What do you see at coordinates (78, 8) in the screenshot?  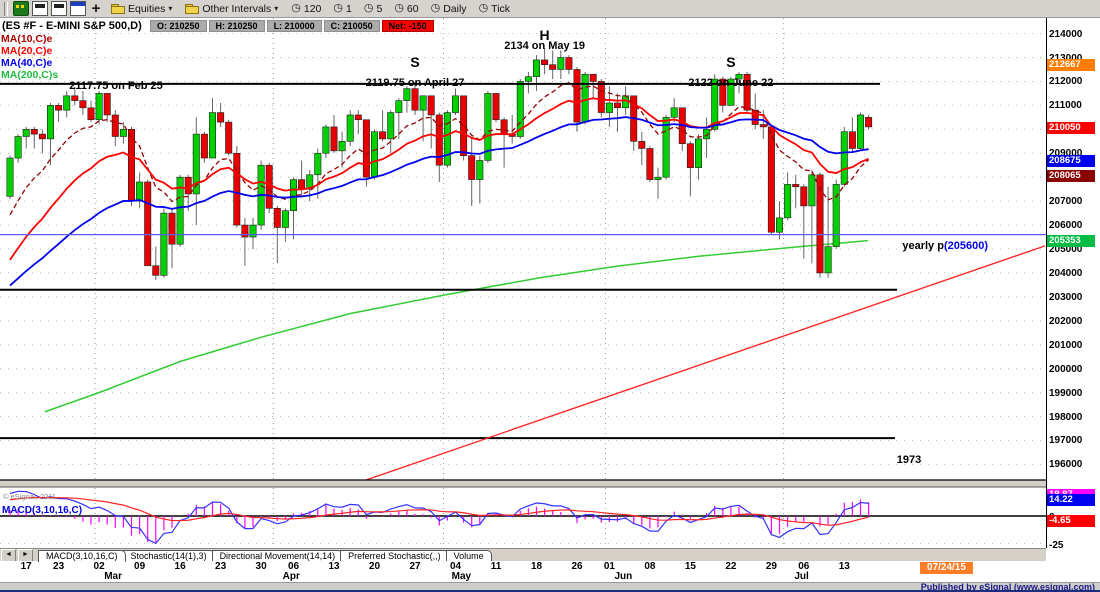 I see `properties-icon` at bounding box center [78, 8].